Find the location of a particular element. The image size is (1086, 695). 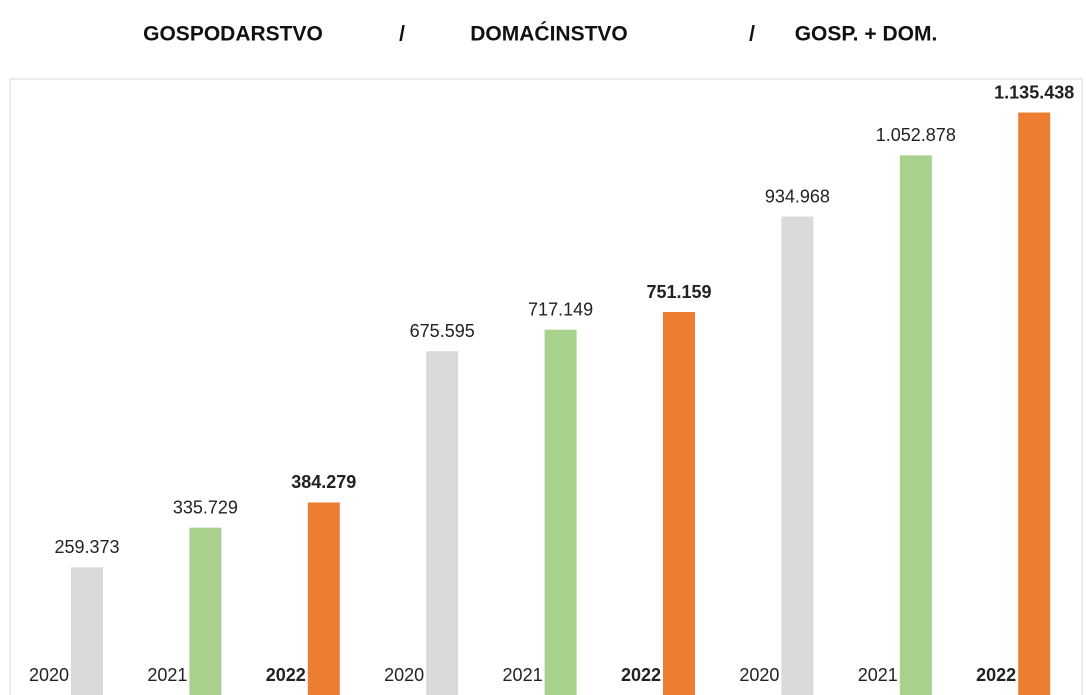

value-label: 384.279 is located at coordinates (323, 482).